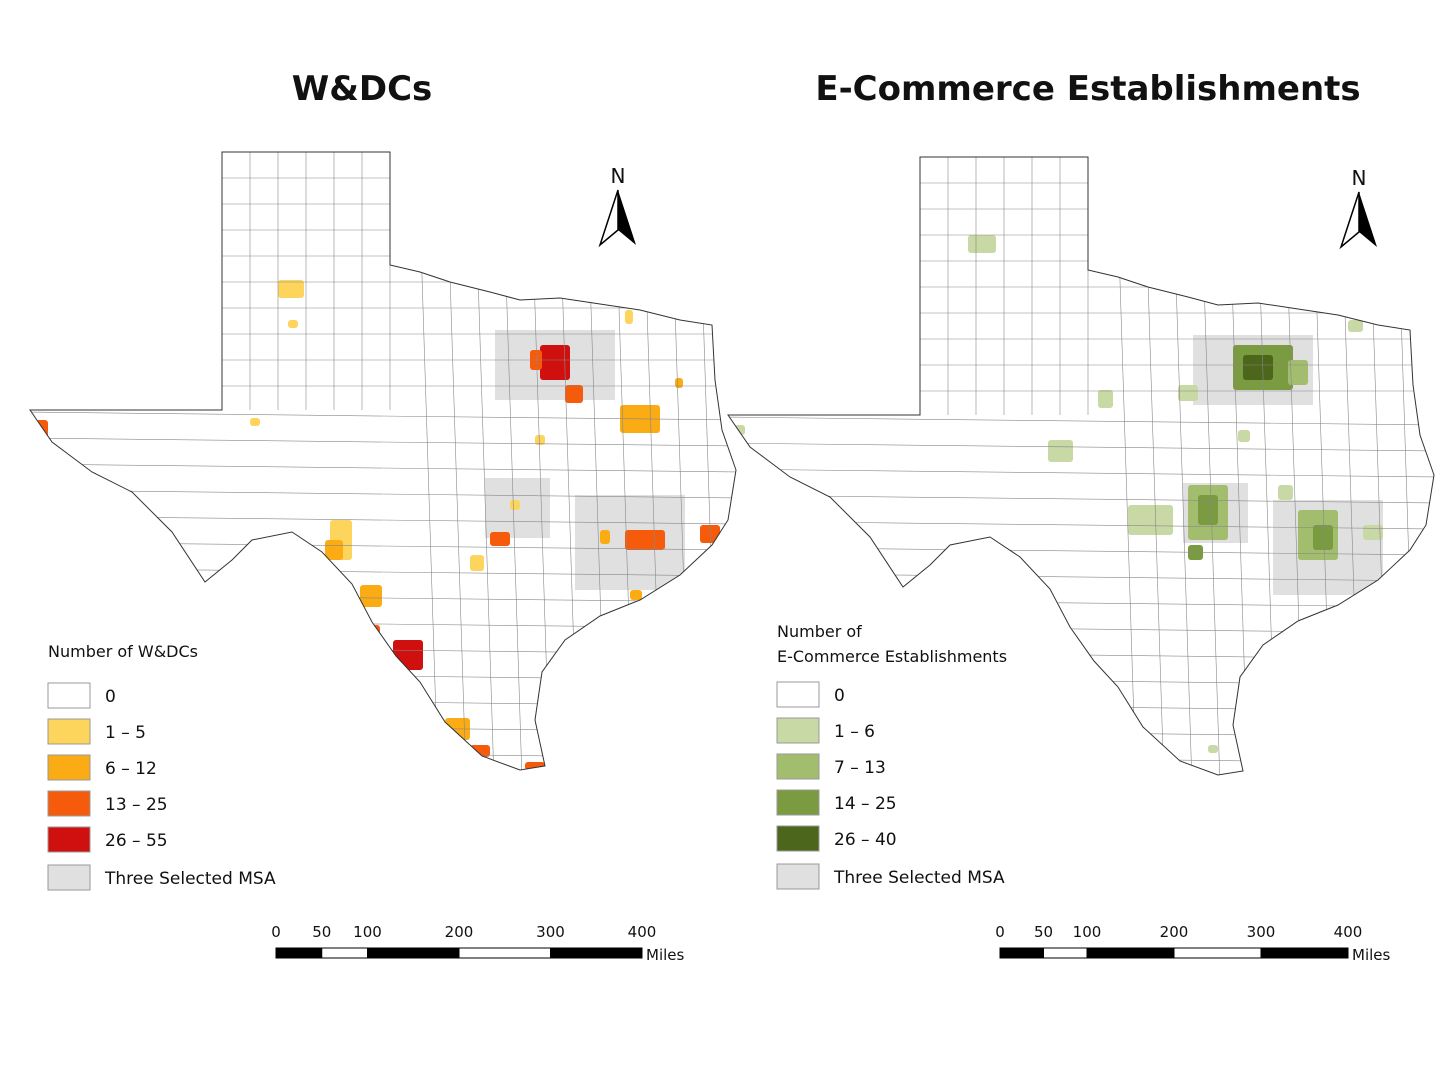  I want to click on legend-title: Number of W&DCs, so click(123, 651).